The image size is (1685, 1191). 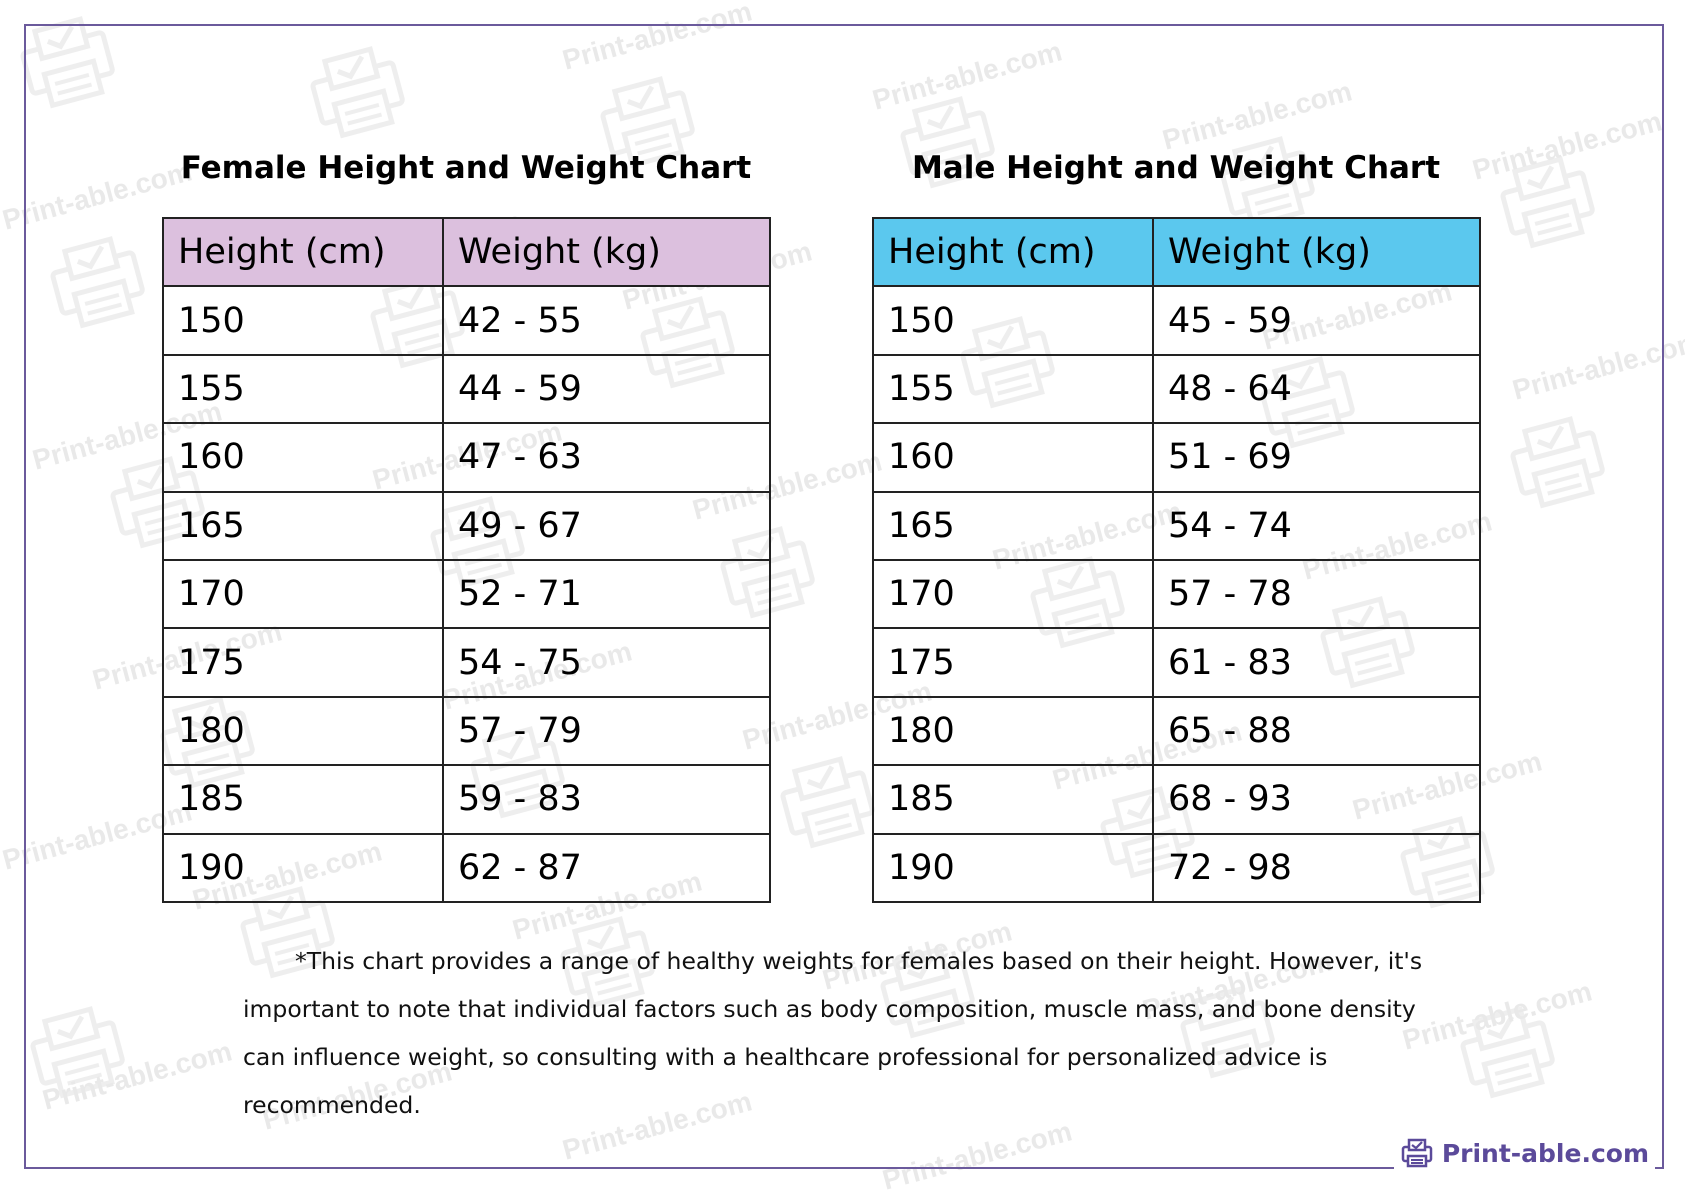 I want to click on table-row: 170 52 - 71, so click(x=466, y=594).